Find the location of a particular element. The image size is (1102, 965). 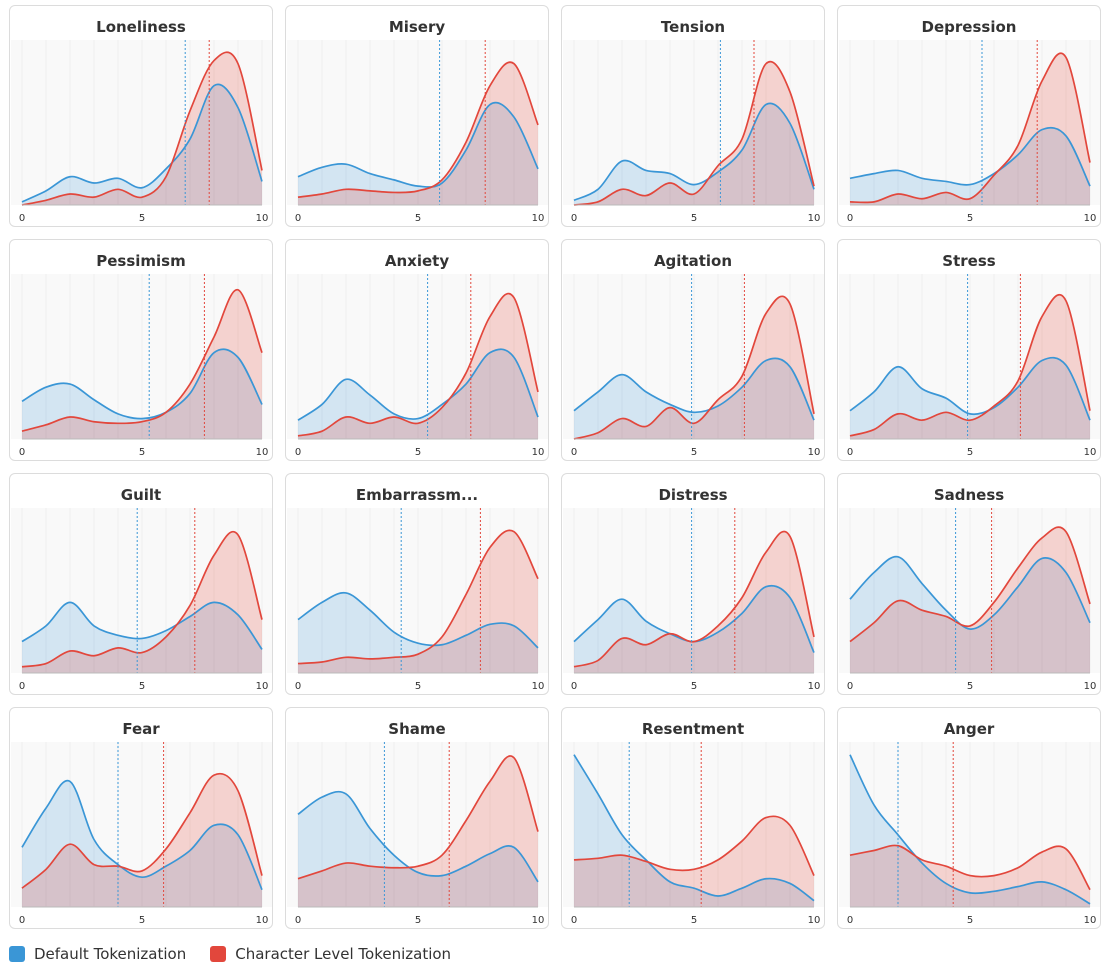

panel-tension: Tension 0 5 10 is located at coordinates (693, 116).